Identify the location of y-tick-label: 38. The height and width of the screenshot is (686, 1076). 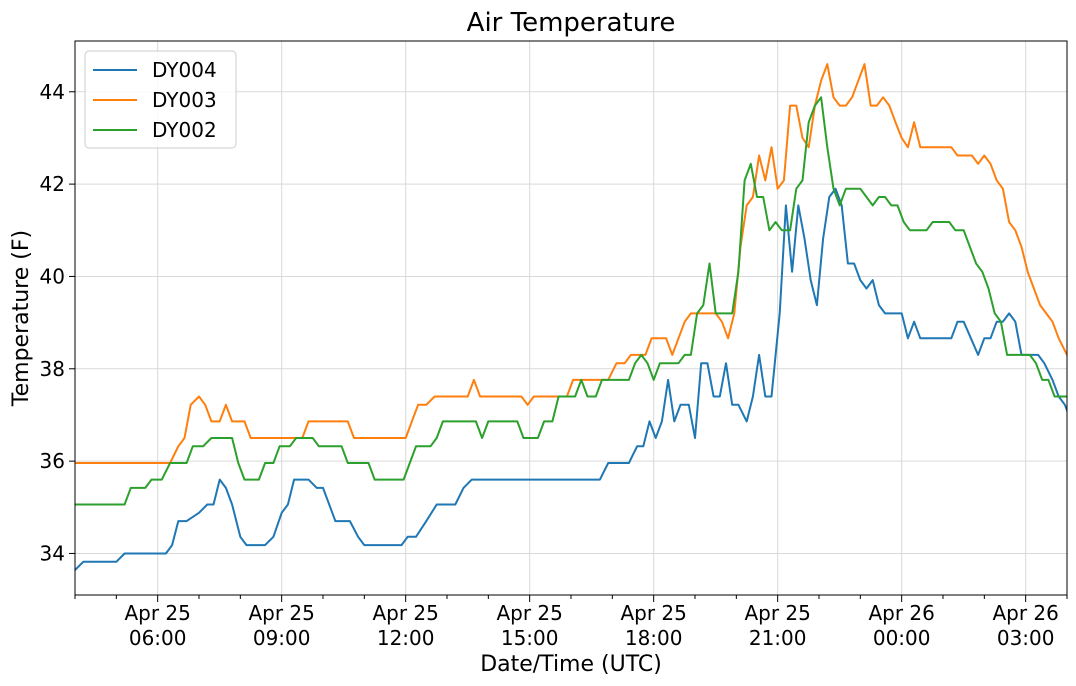
(52, 369).